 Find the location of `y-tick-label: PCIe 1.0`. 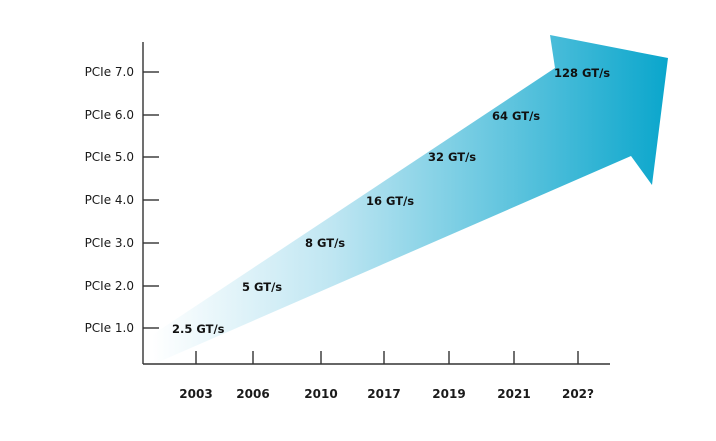

y-tick-label: PCIe 1.0 is located at coordinates (109, 328).